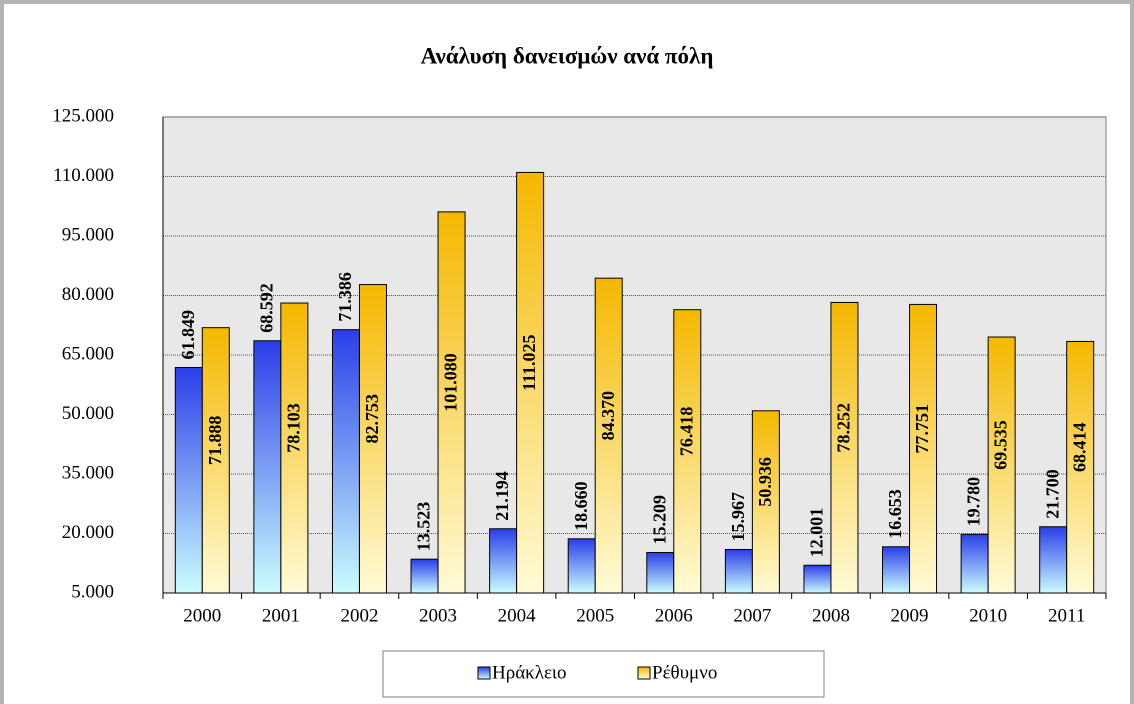  I want to click on data-label: 78.252, so click(844, 428).